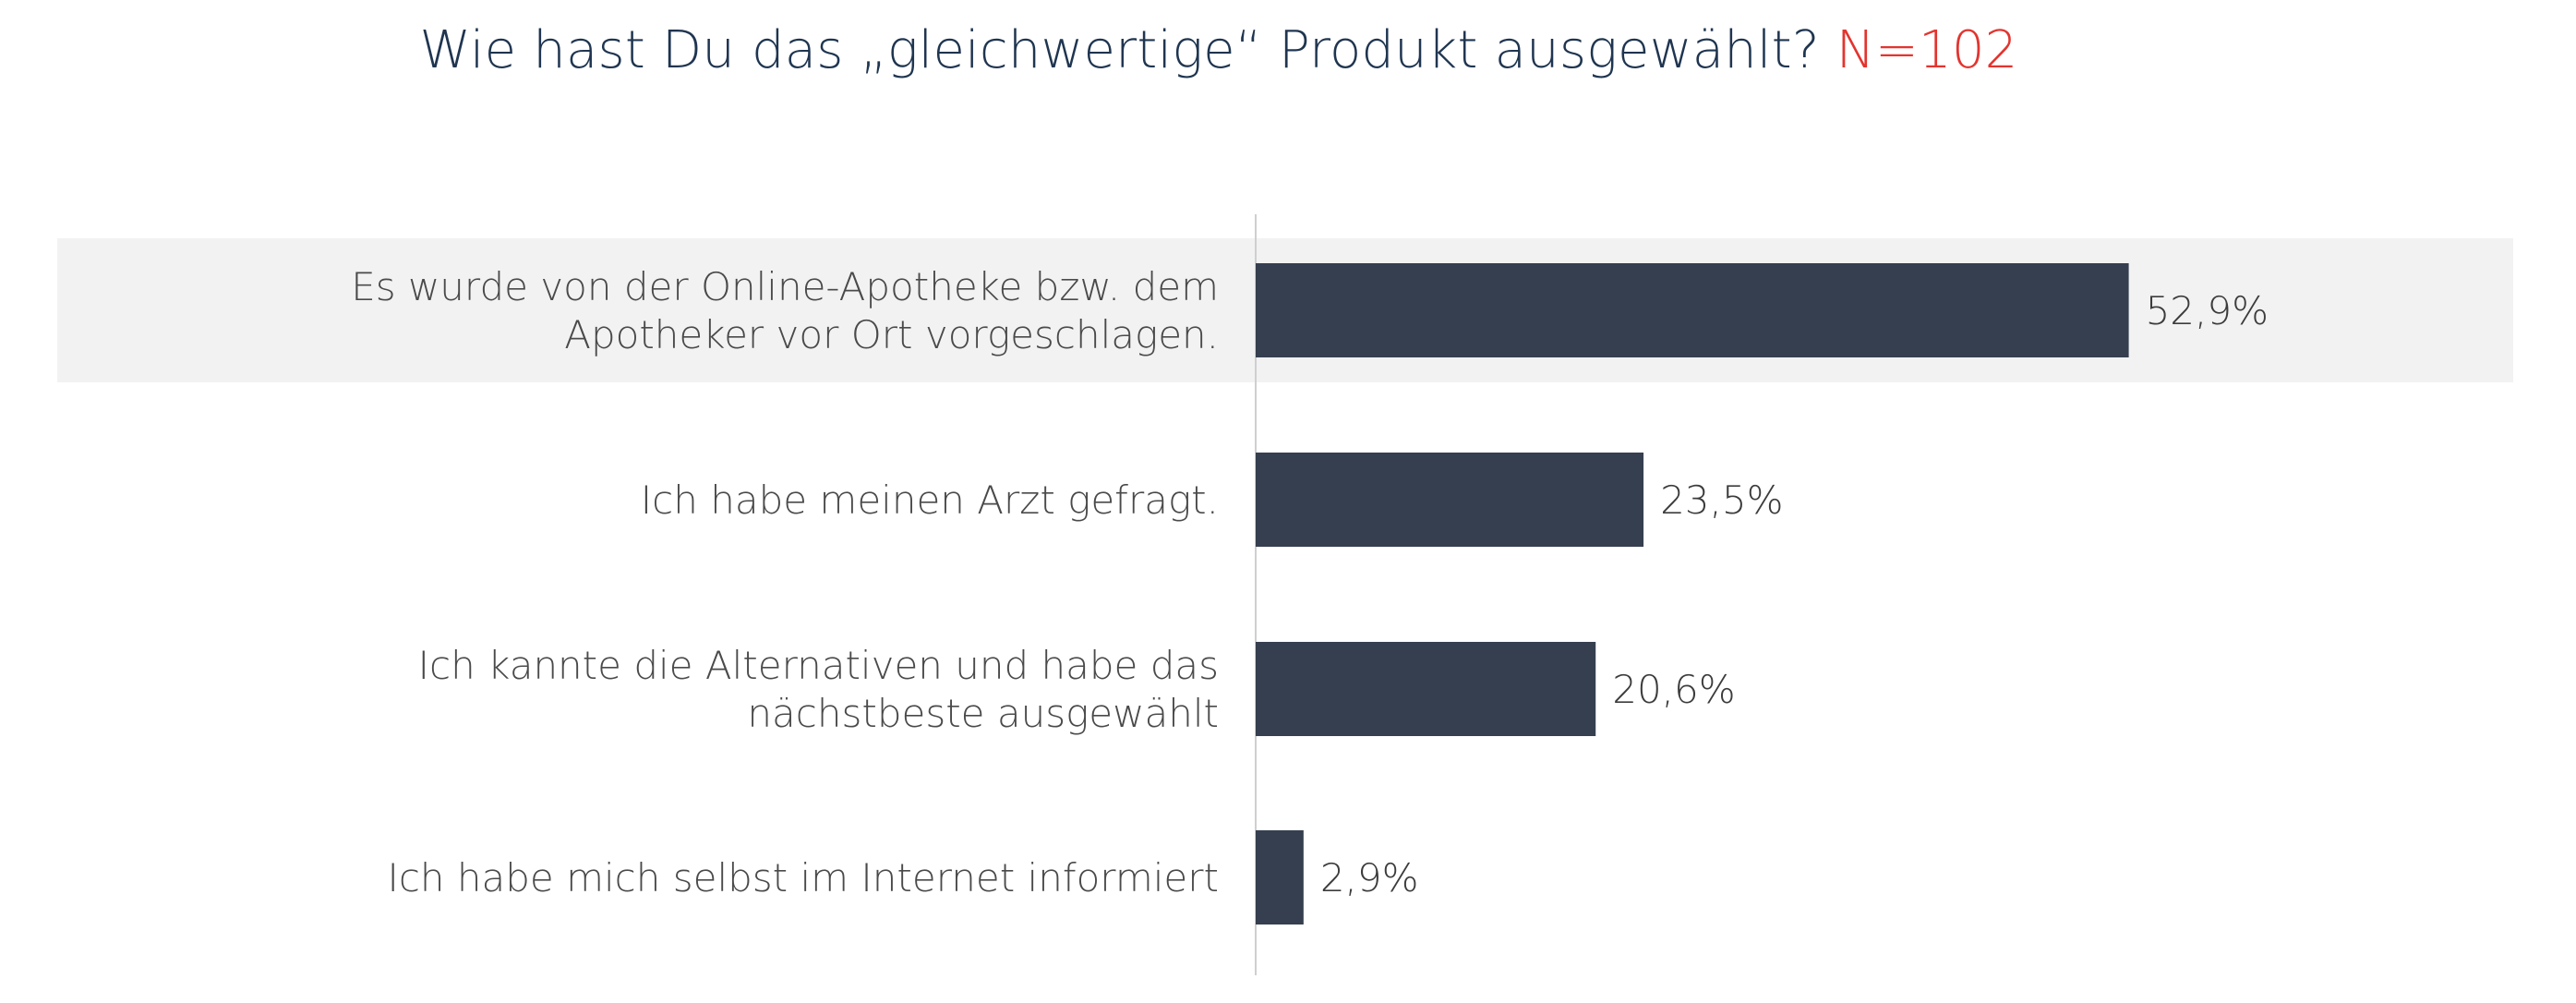 Image resolution: width=2576 pixels, height=1003 pixels. I want to click on category-label-line: Ich kannte die Alternativen und habe das, so click(818, 665).